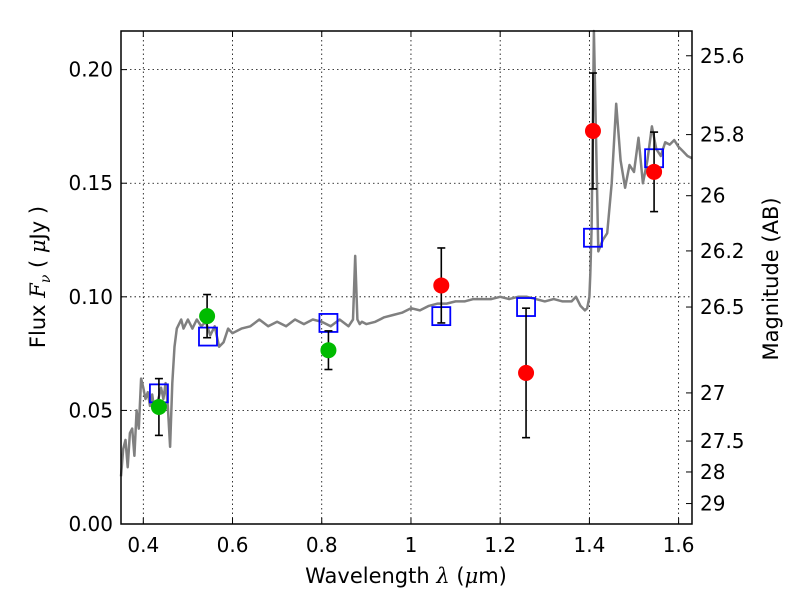 The height and width of the screenshot is (600, 800). Describe the element at coordinates (90, 183) in the screenshot. I see `y-tick-label: 0.15` at that location.